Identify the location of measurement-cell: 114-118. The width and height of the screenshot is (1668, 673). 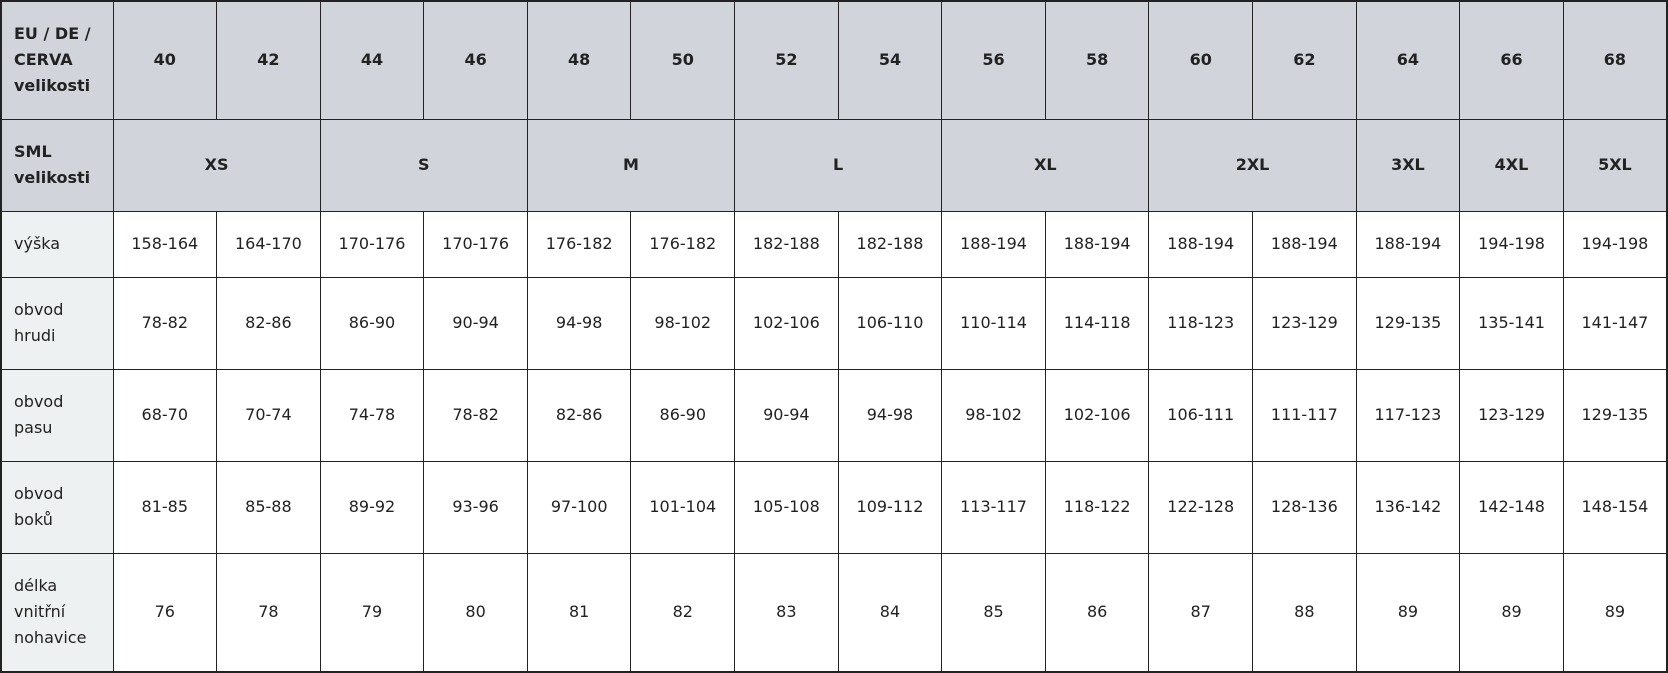
(1097, 323).